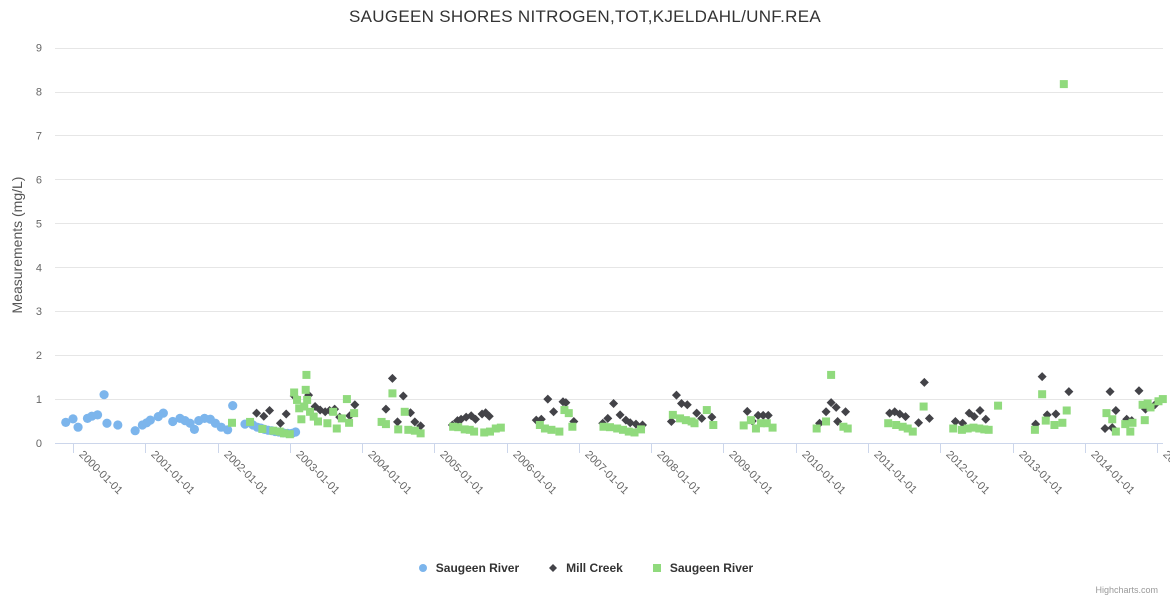  Describe the element at coordinates (1126, 590) in the screenshot. I see `highcharts-credits: Highcharts.com` at that location.